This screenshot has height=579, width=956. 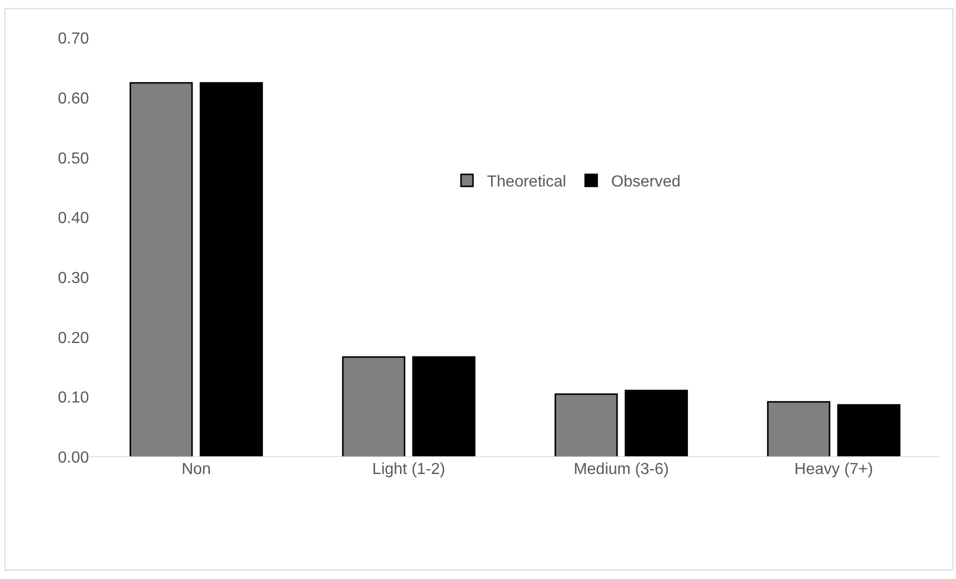 What do you see at coordinates (74, 338) in the screenshot?
I see `y-tick-label: 0.20` at bounding box center [74, 338].